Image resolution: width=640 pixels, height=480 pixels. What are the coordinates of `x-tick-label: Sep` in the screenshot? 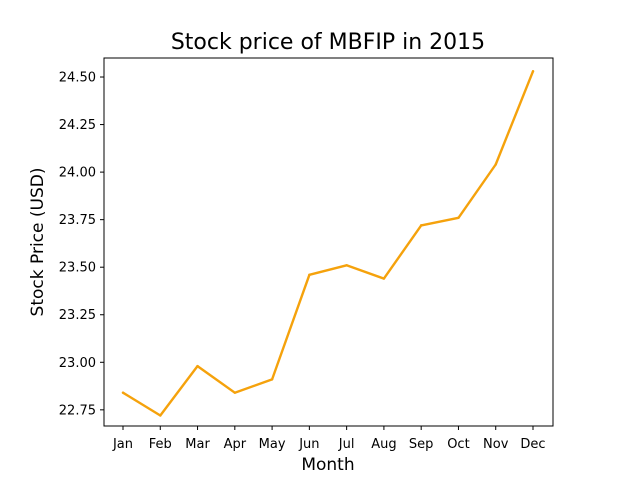 It's located at (421, 444).